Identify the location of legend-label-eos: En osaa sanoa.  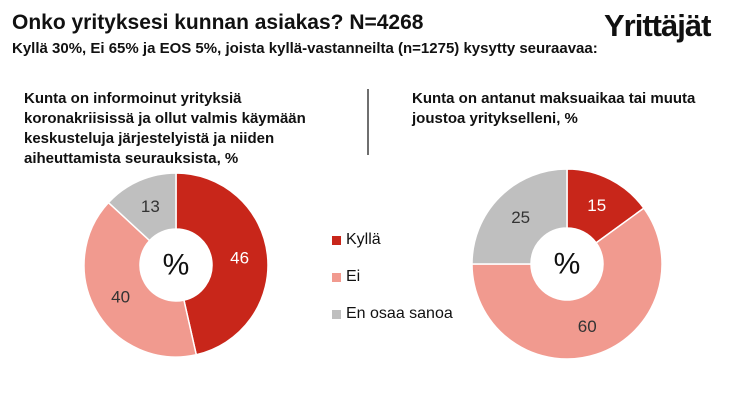
(399, 313).